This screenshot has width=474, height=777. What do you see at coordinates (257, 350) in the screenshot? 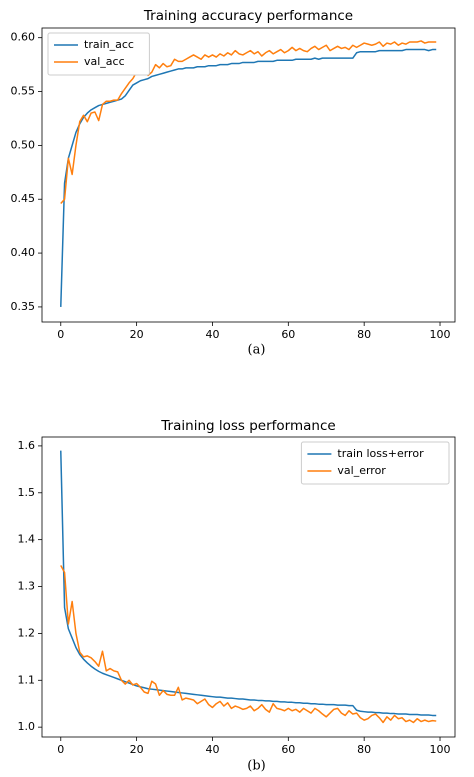
I see `caption: (a)` at bounding box center [257, 350].